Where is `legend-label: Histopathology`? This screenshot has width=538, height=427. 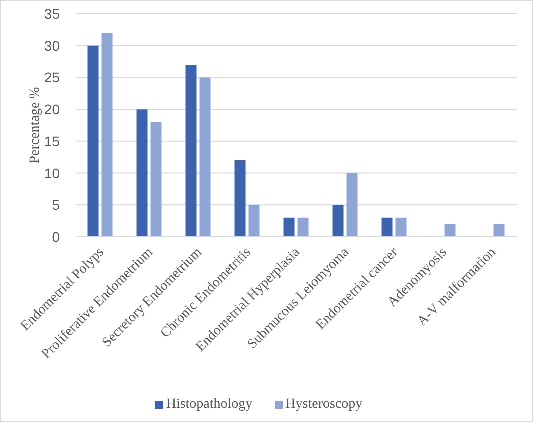
legend-label: Histopathology is located at coordinates (209, 405).